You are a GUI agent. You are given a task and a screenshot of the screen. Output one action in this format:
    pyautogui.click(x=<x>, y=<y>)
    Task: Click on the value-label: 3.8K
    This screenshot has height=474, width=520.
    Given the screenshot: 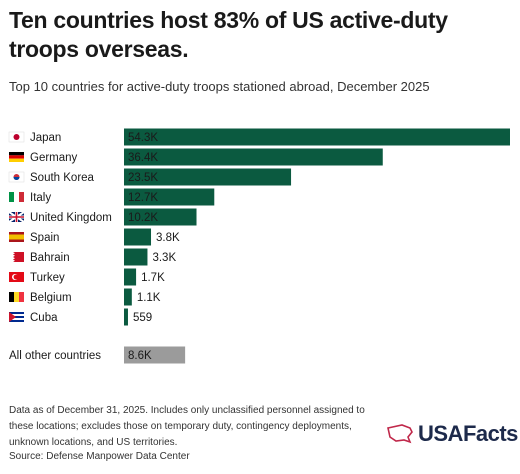 What is the action you would take?
    pyautogui.click(x=168, y=238)
    